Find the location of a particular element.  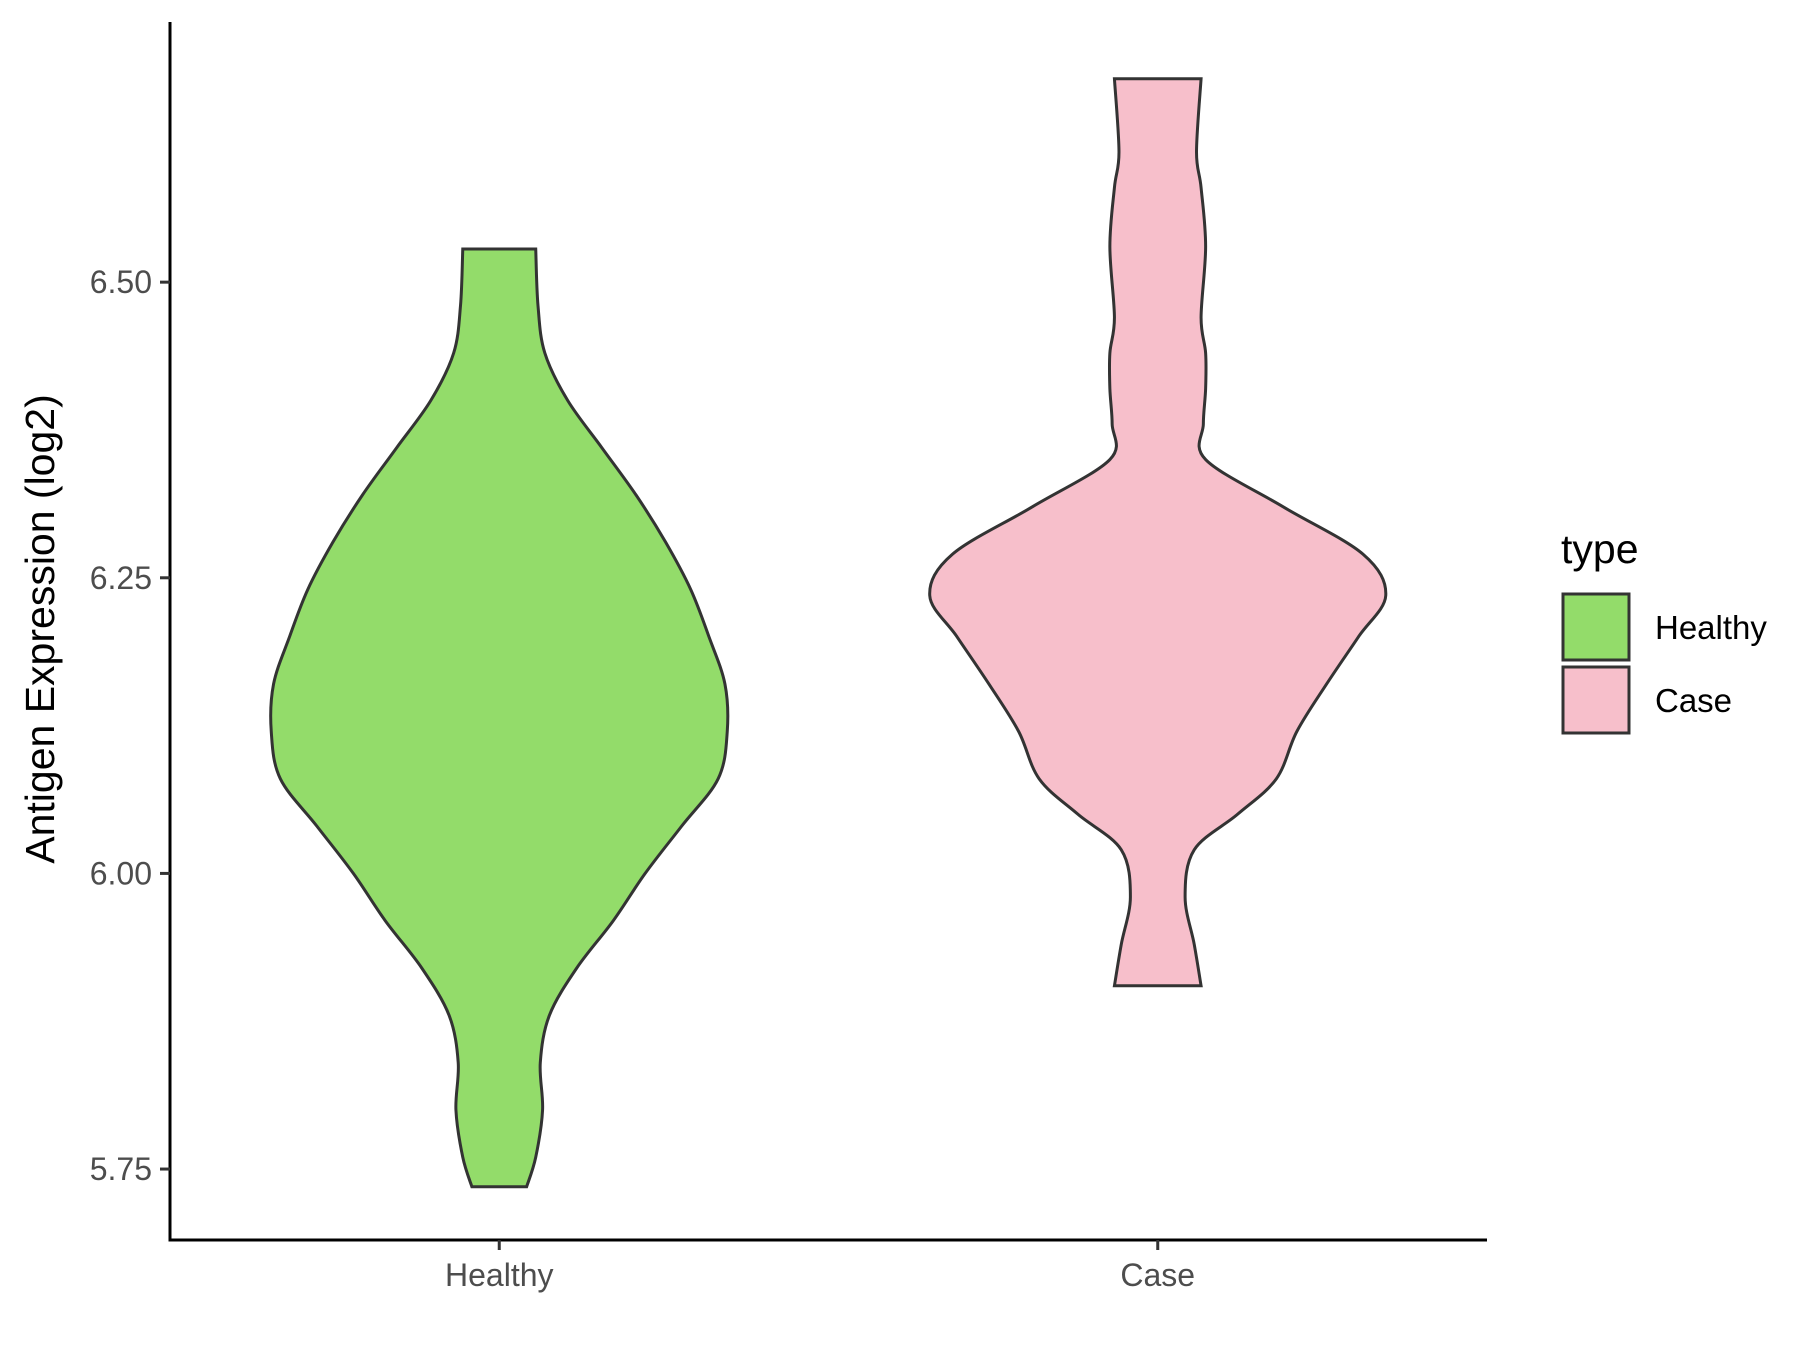

x-axis-ticks: Healthy Case is located at coordinates (820, 1266).